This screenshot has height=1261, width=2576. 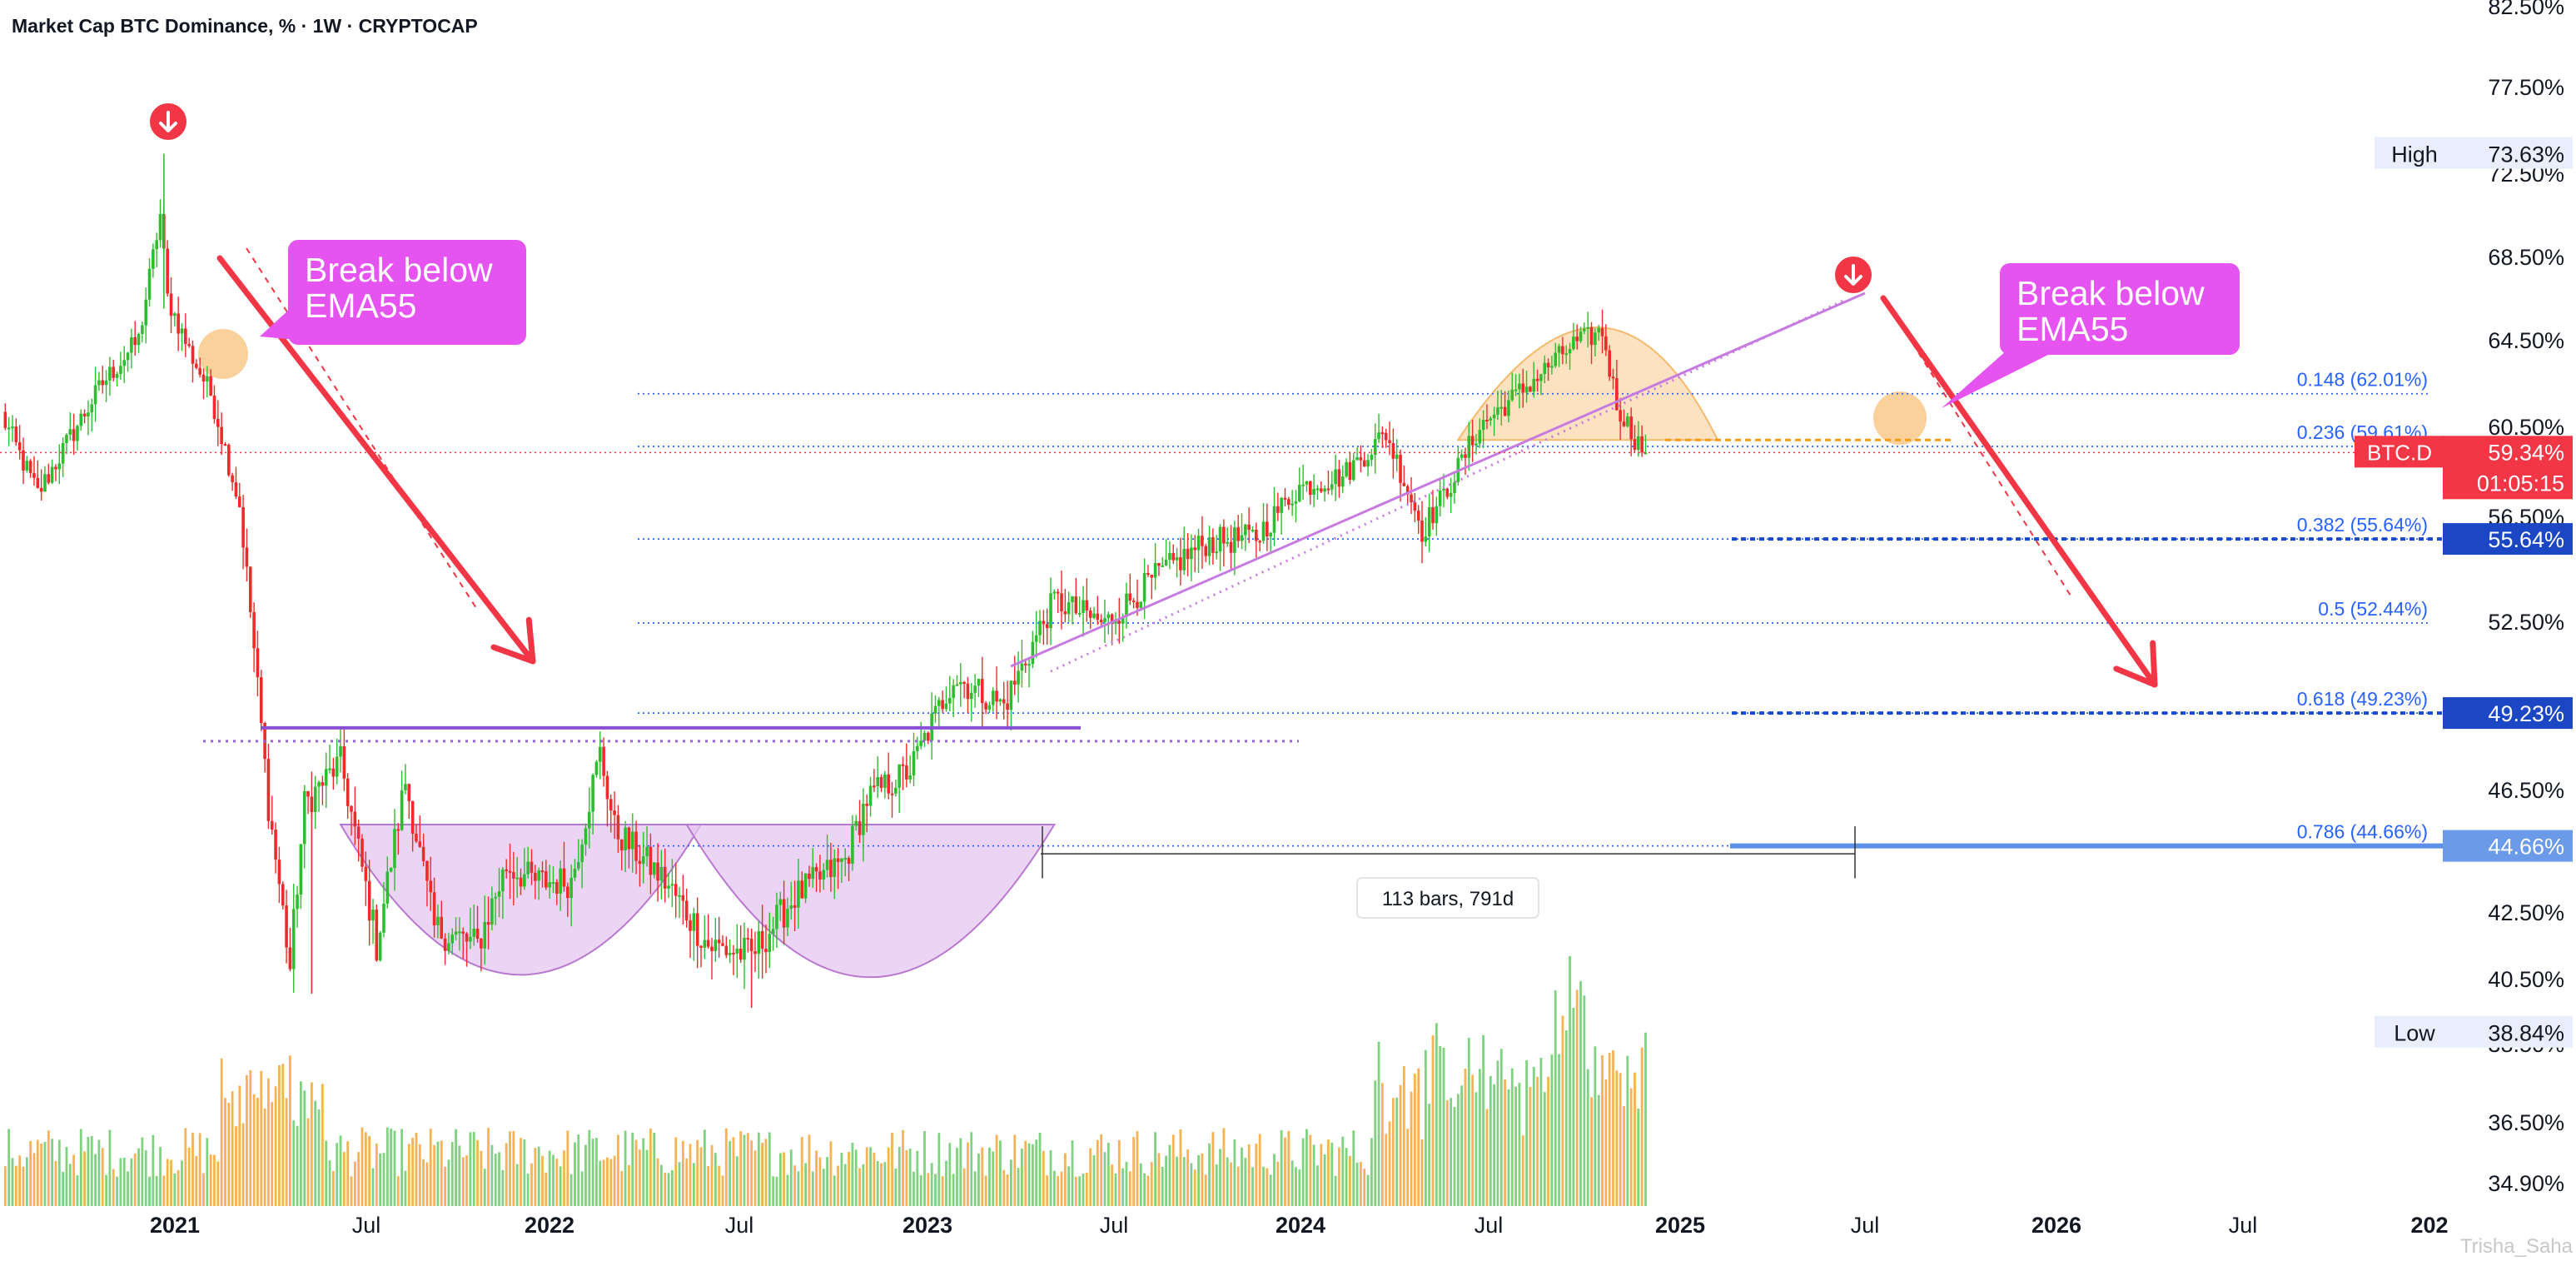 What do you see at coordinates (1986, 461) in the screenshot?
I see `arrow-guide` at bounding box center [1986, 461].